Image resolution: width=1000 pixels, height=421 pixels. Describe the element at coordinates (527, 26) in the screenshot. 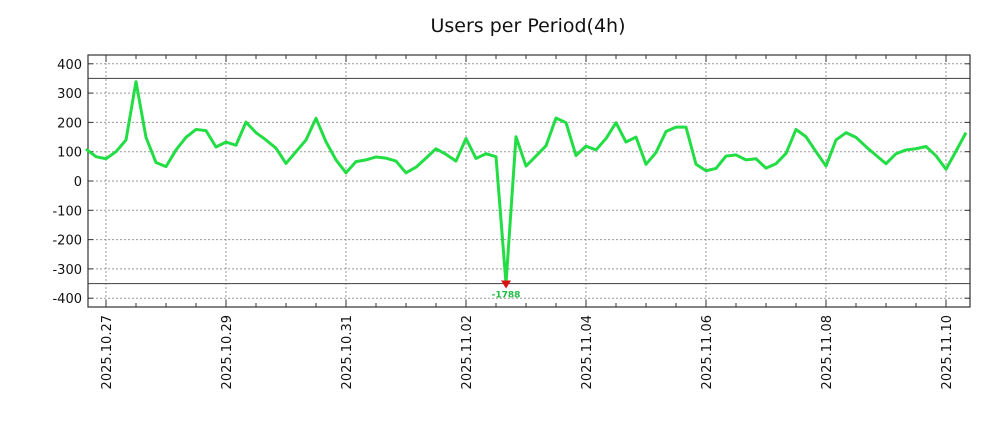

I see `chart-title: Users per Period(4h)` at that location.